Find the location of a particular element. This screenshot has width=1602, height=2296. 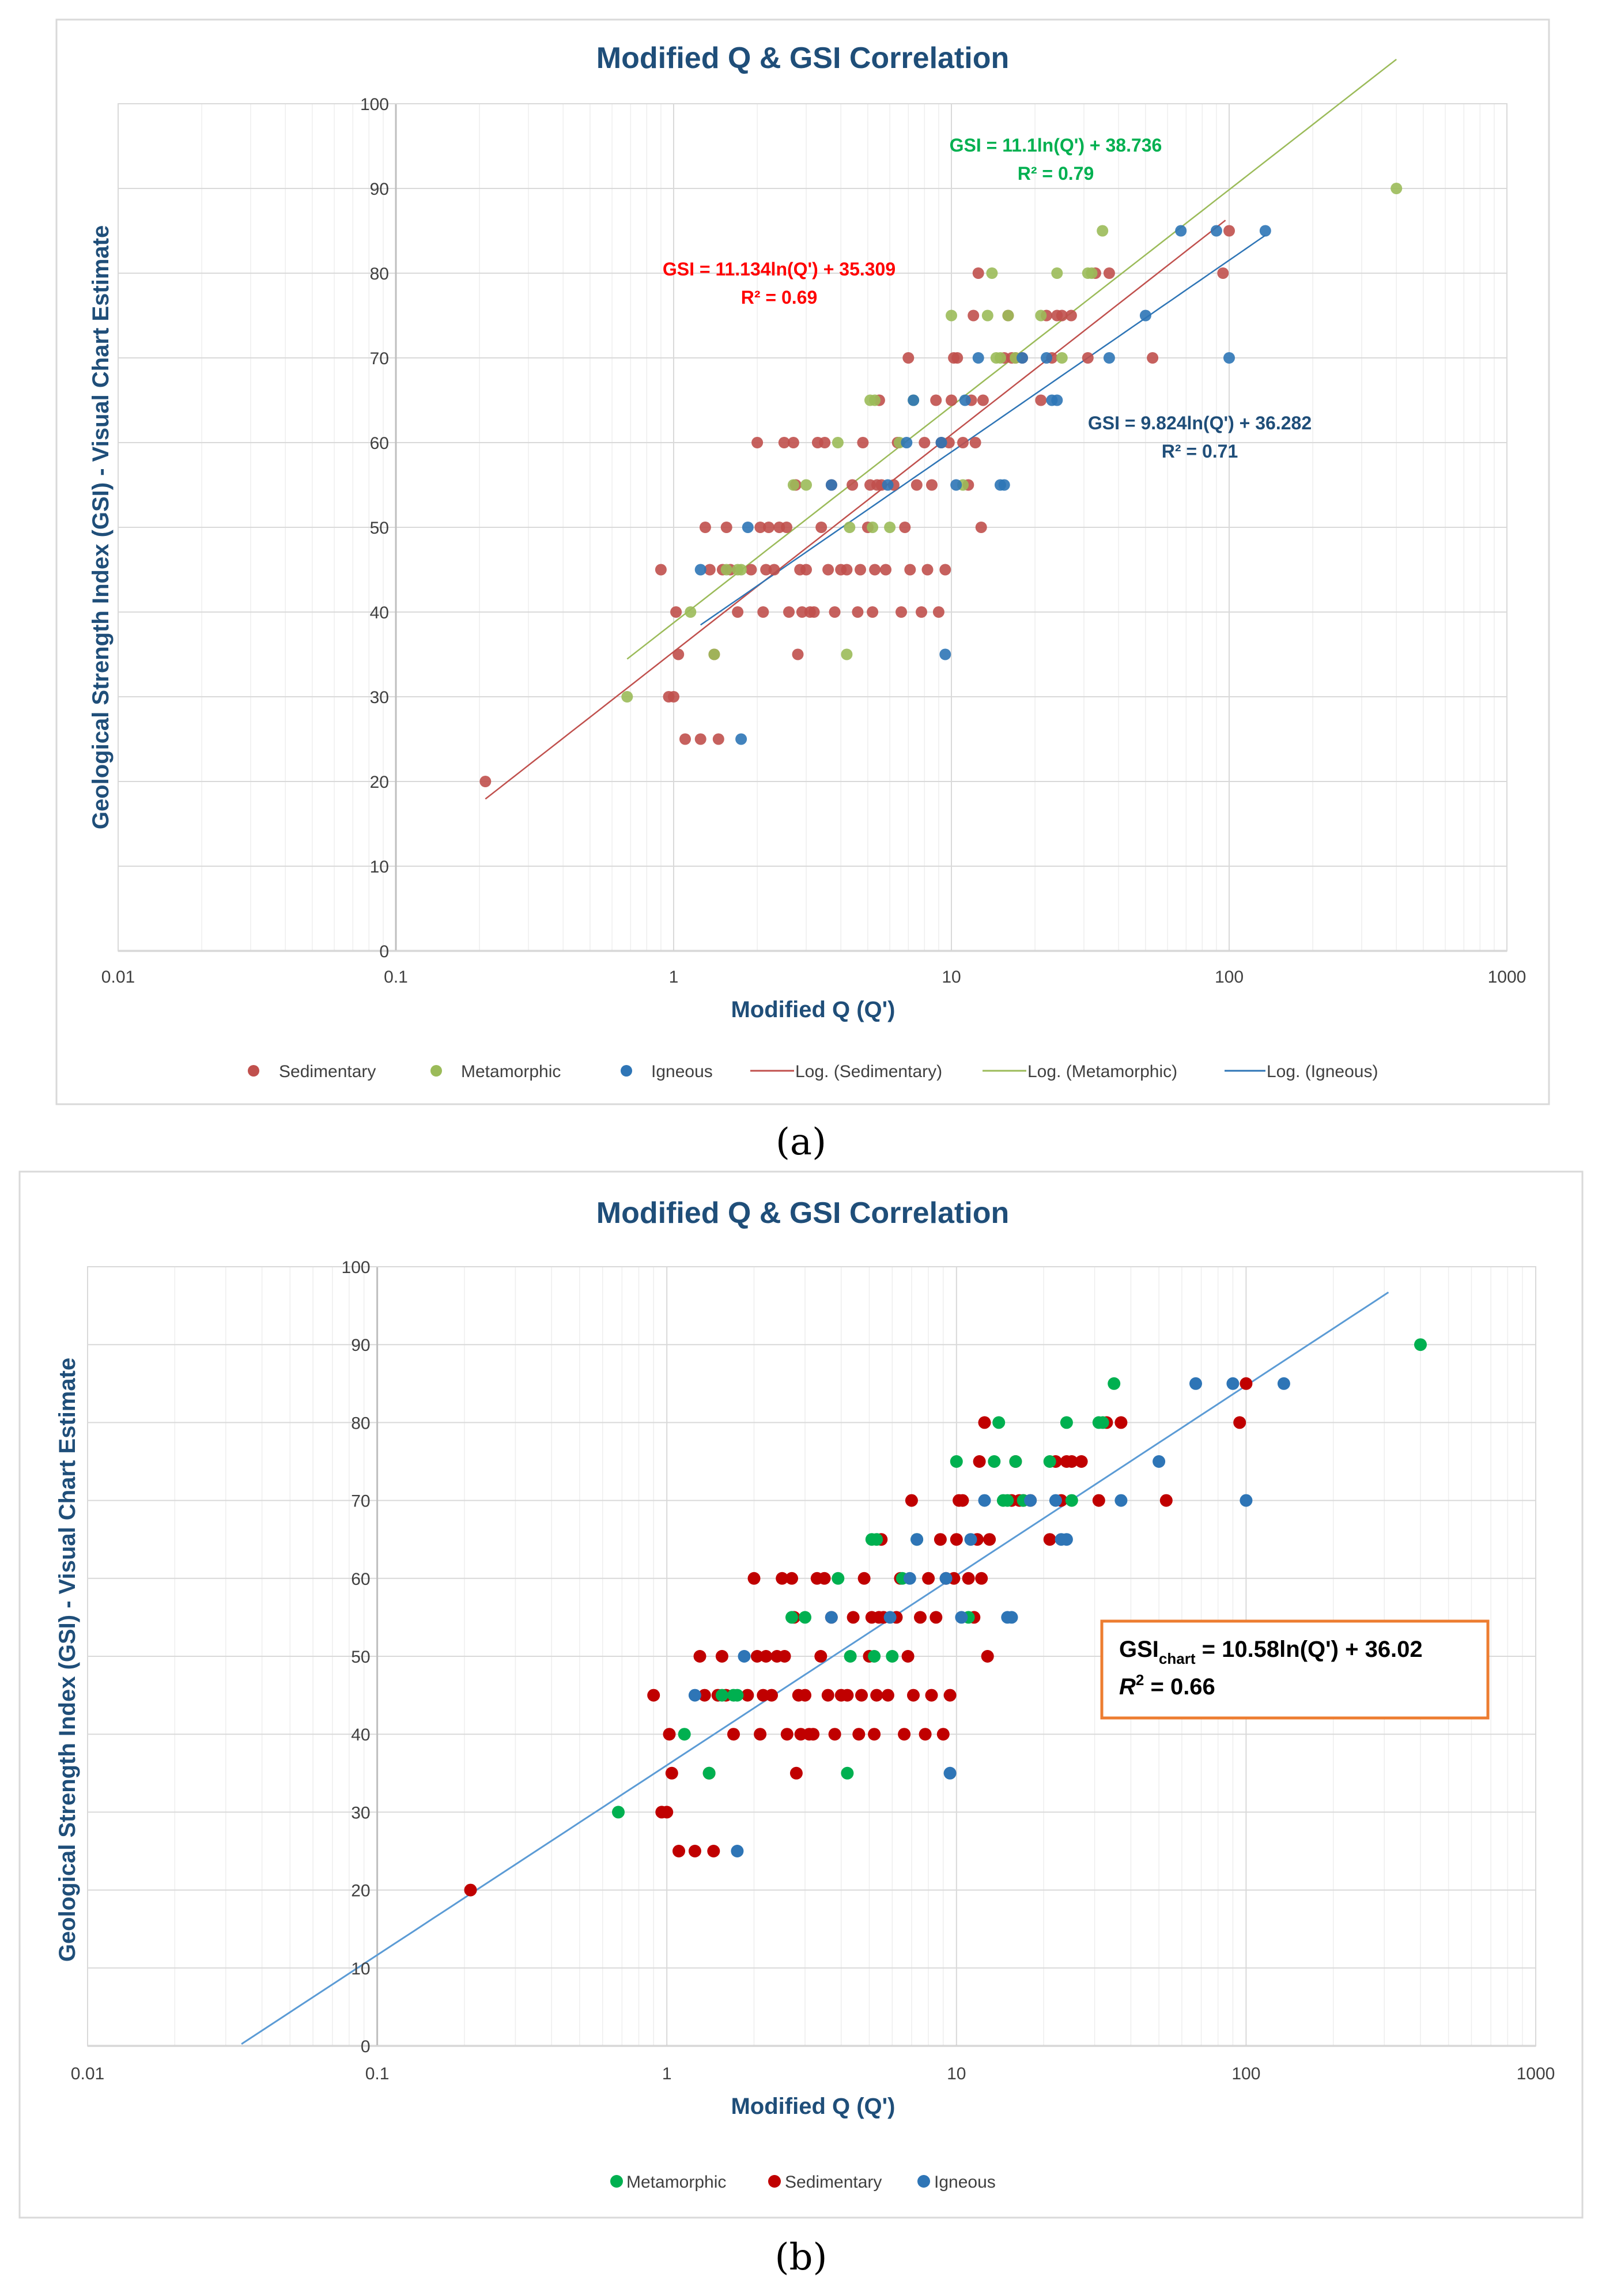

equation-box-r2: R2 = 0.66 is located at coordinates (1167, 1685).